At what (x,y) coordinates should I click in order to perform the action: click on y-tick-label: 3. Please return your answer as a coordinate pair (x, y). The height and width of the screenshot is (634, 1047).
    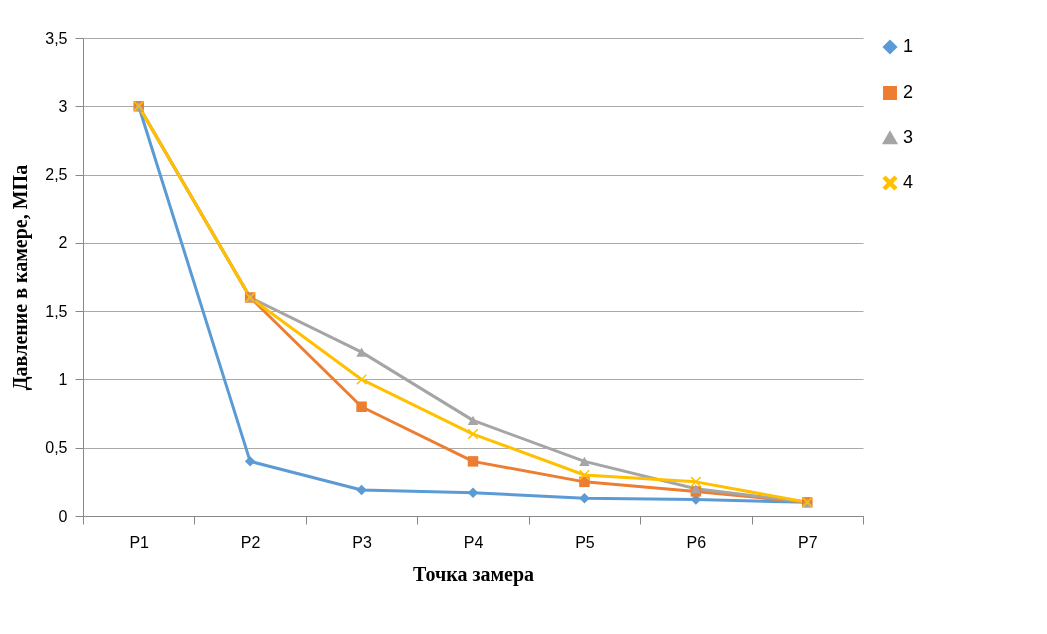
    Looking at the image, I should click on (63, 106).